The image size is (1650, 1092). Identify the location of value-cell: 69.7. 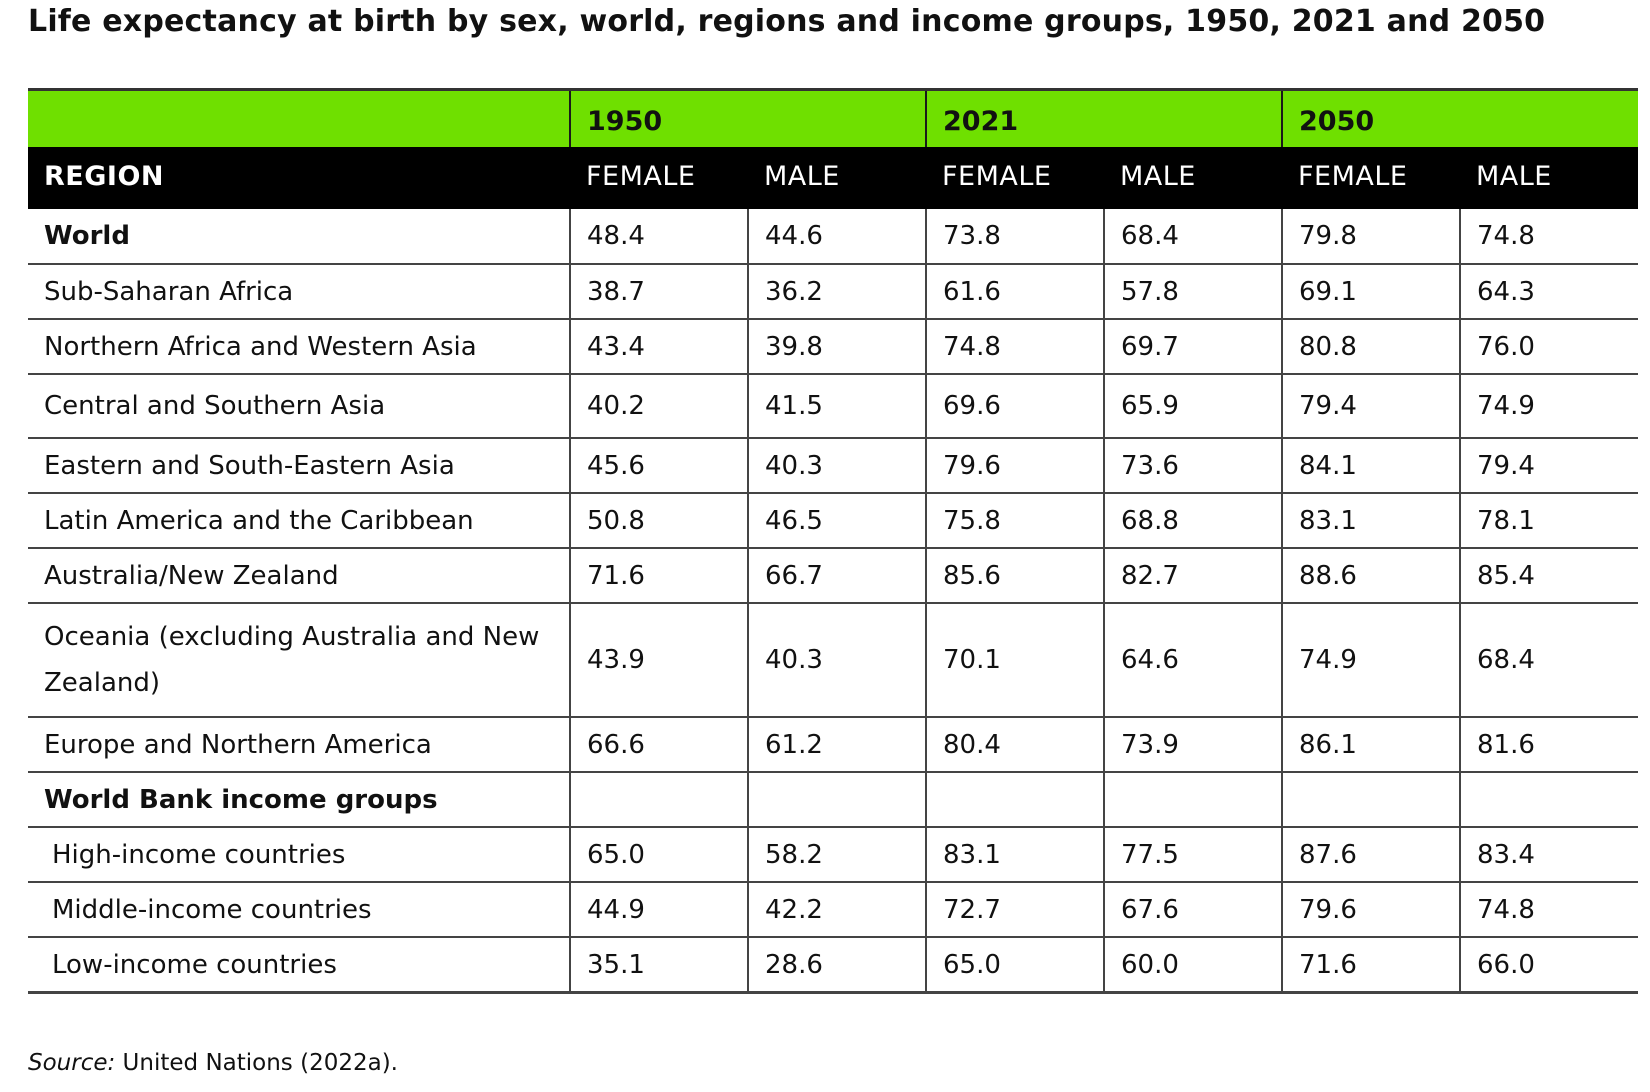
(1192, 347).